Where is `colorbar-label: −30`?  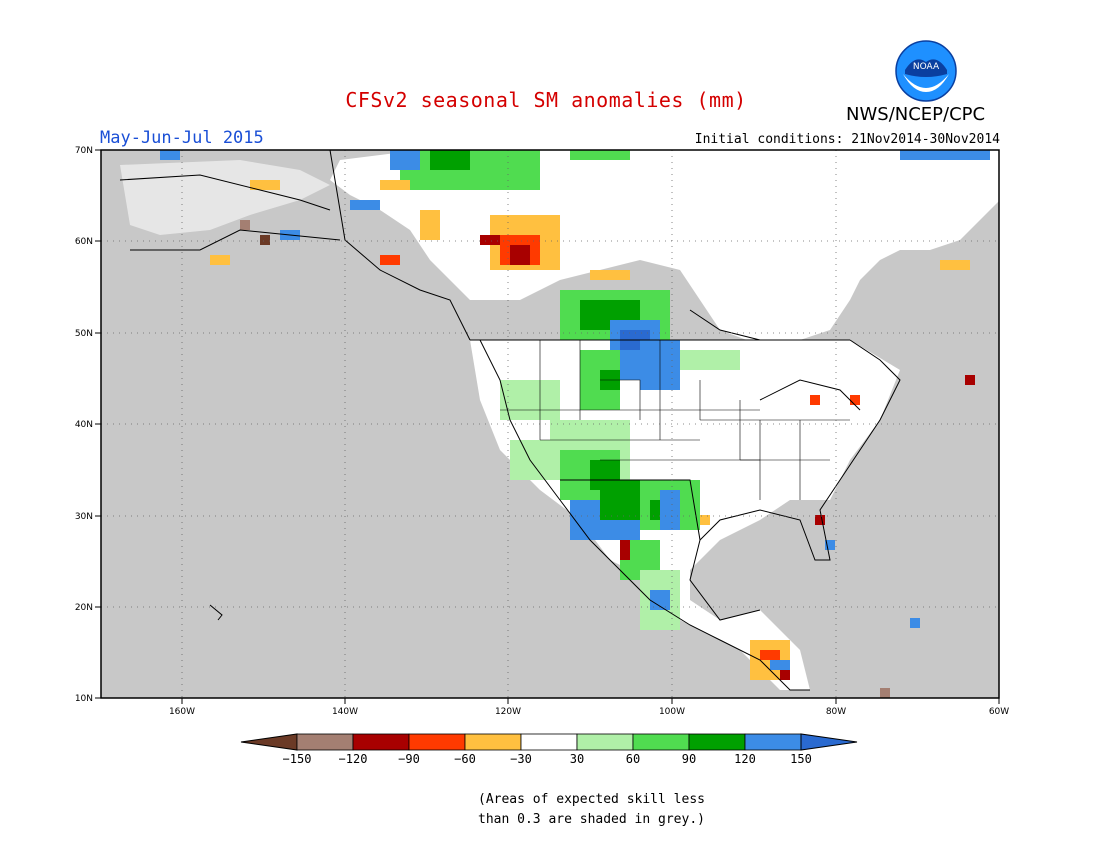
colorbar-label: −30 is located at coordinates (521, 759).